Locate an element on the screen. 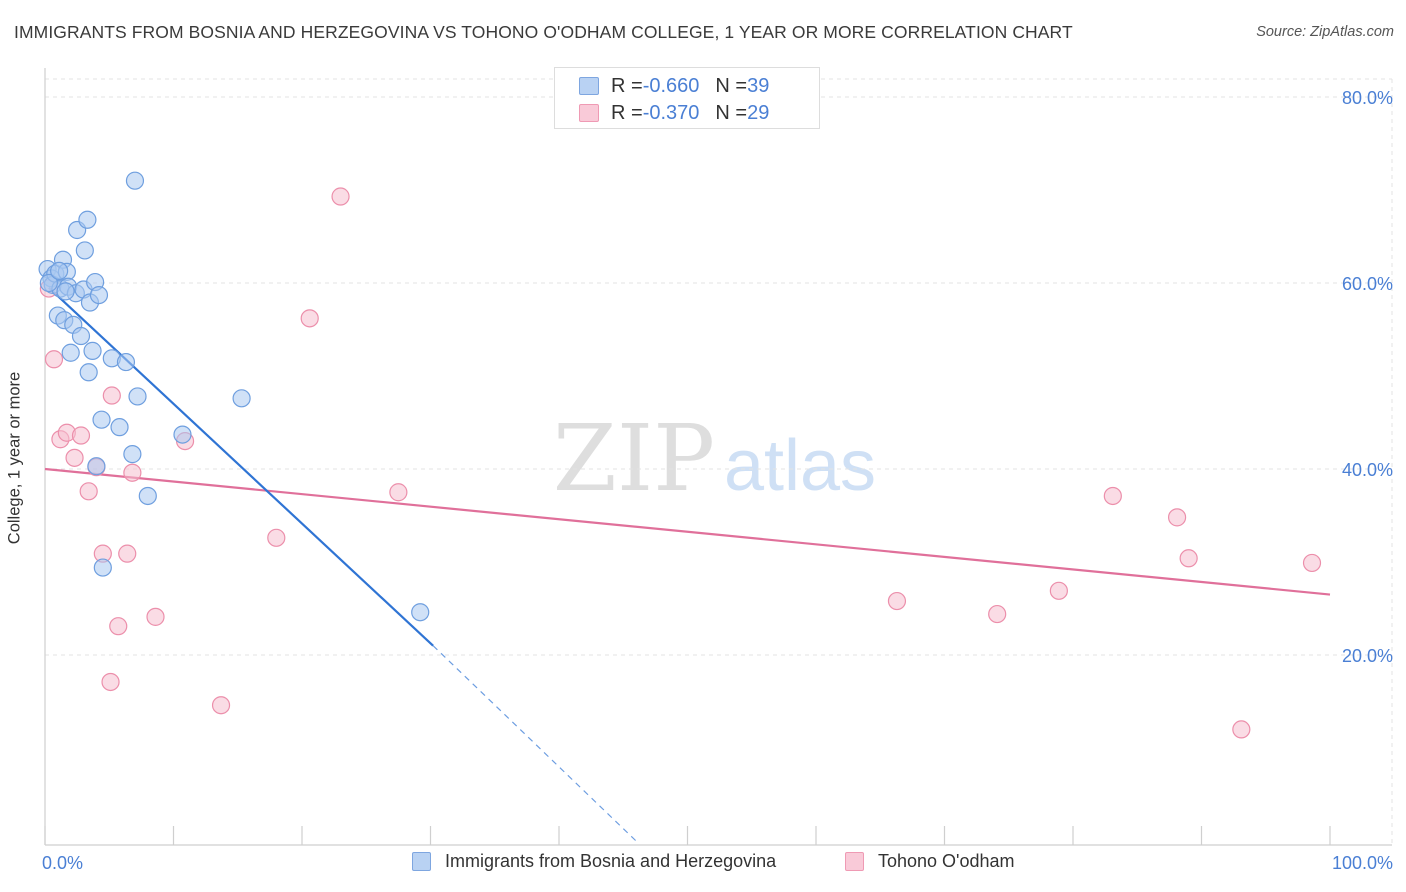  tick-marks is located at coordinates (687, 835).